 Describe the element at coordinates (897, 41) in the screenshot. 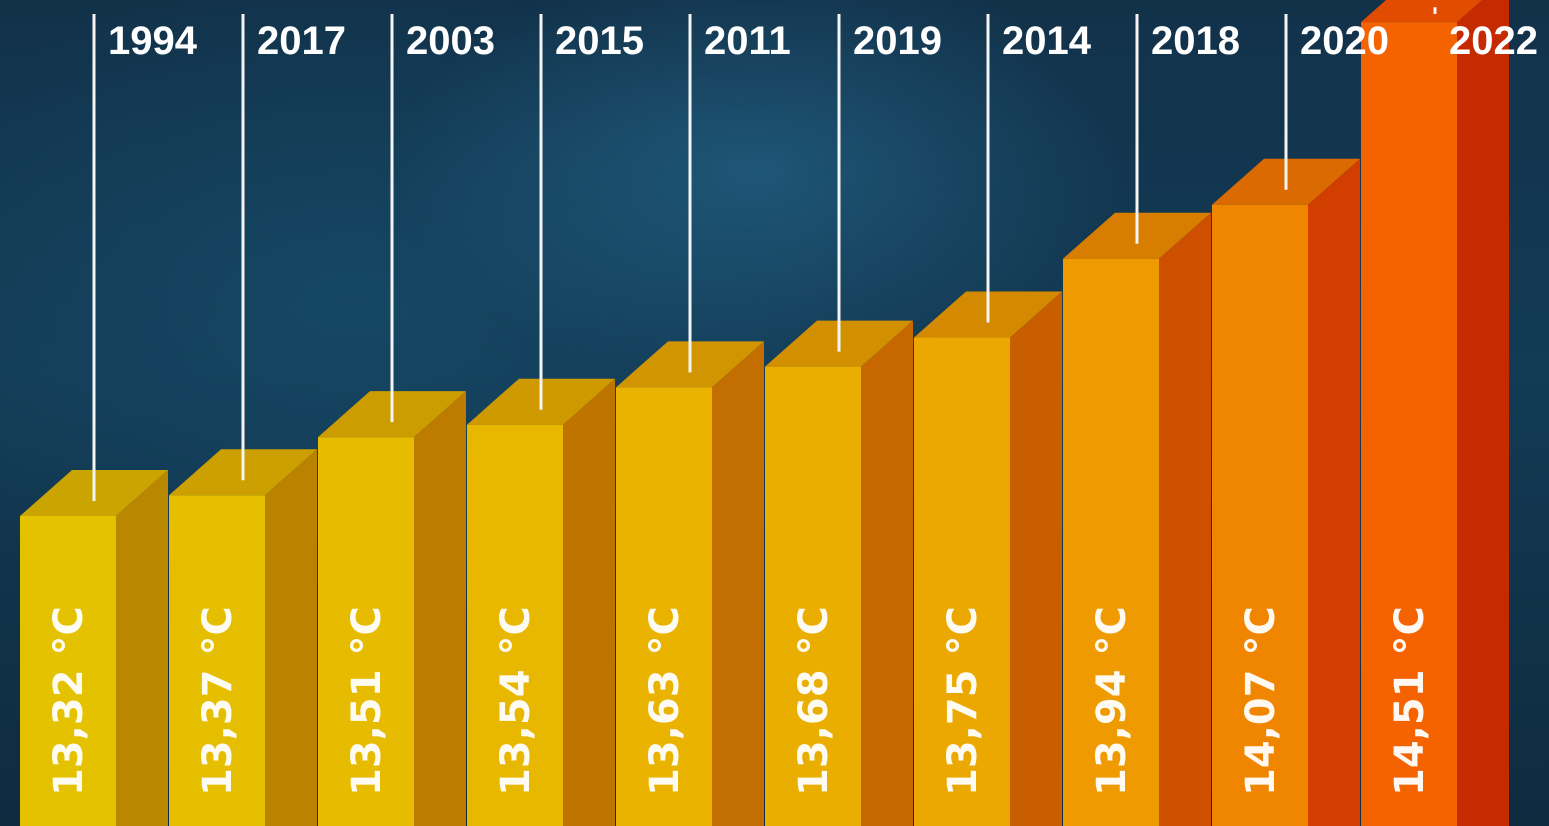

I see `year-label-2019: 2019` at that location.